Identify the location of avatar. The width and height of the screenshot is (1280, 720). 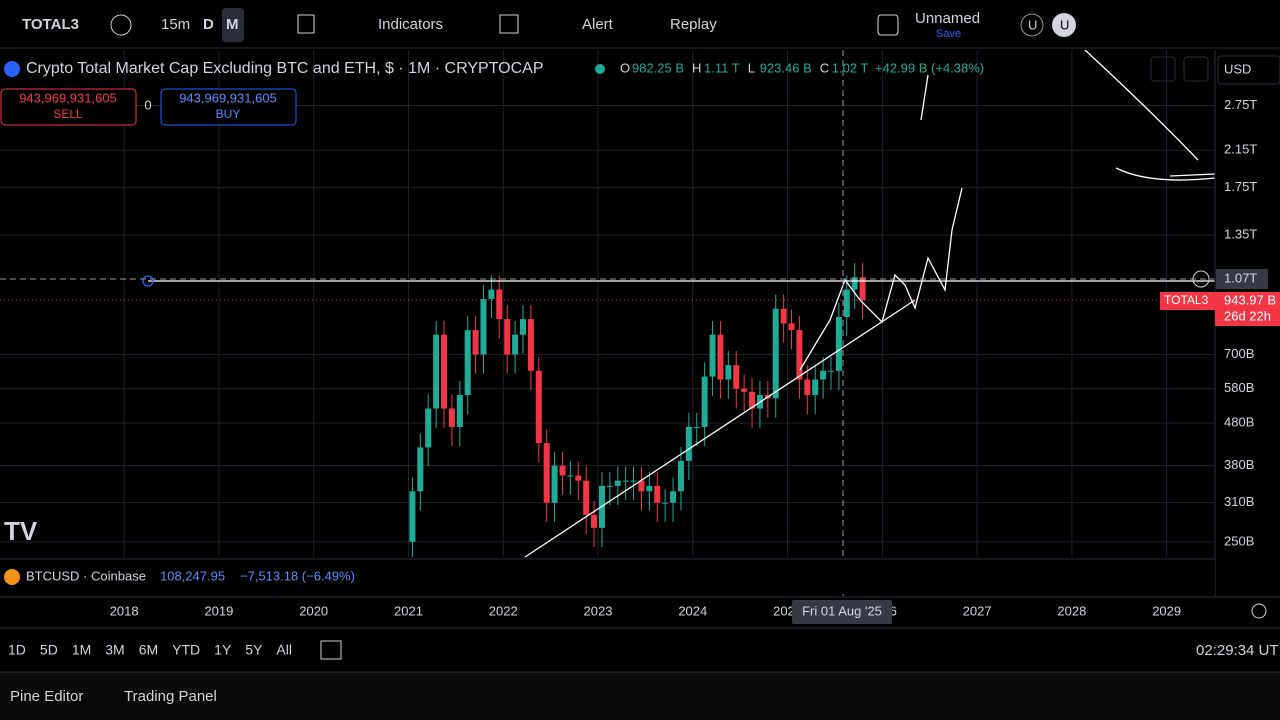
(1064, 25).